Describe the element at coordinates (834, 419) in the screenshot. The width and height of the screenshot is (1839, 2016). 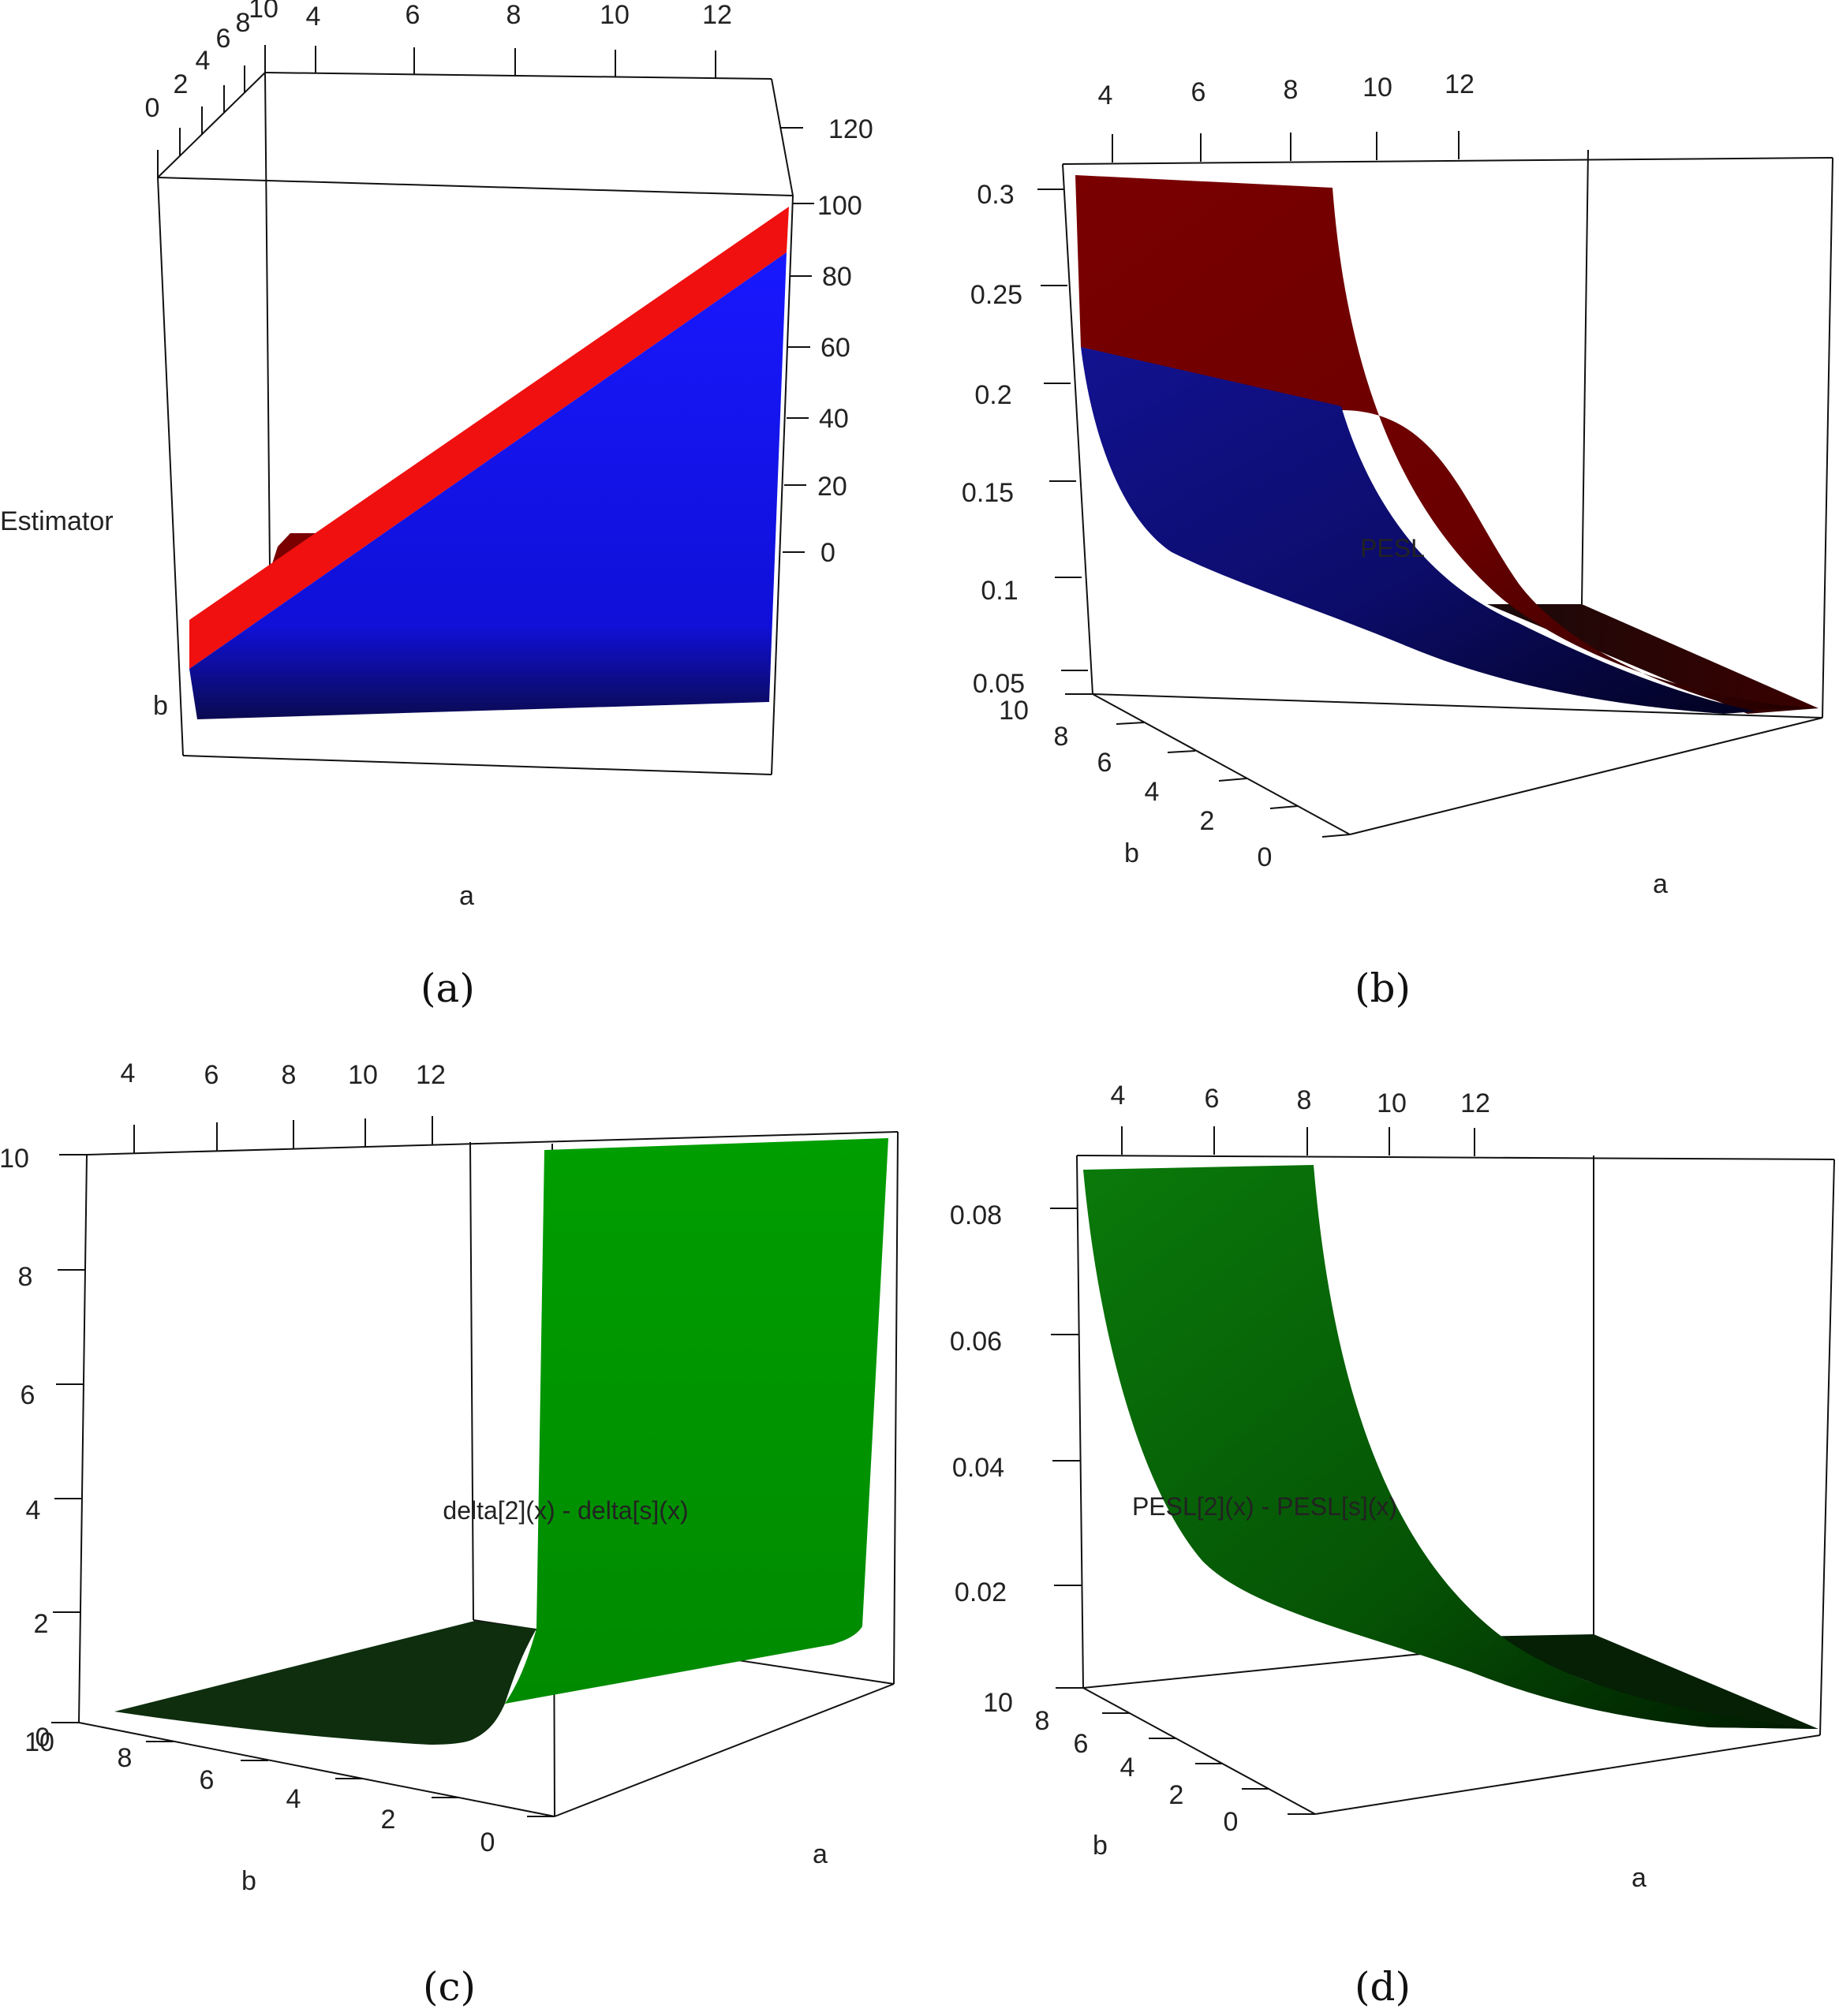
I see `z-tick-label: 40` at that location.